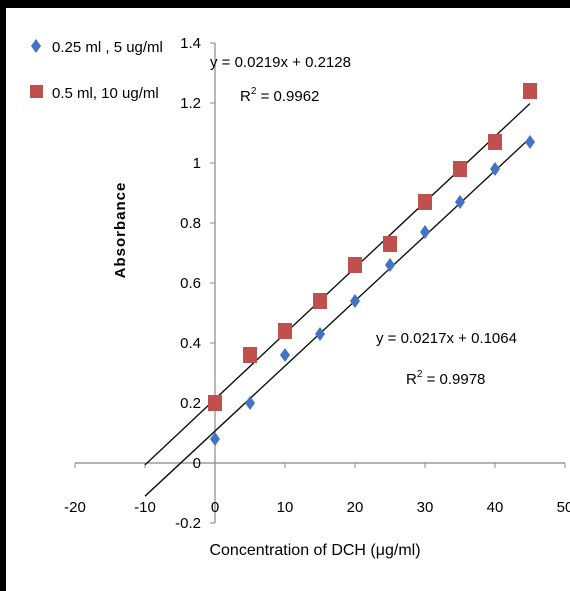 The width and height of the screenshot is (570, 591). What do you see at coordinates (446, 338) in the screenshot?
I see `equation-series-1: y = 0.0217x + 0.1064` at bounding box center [446, 338].